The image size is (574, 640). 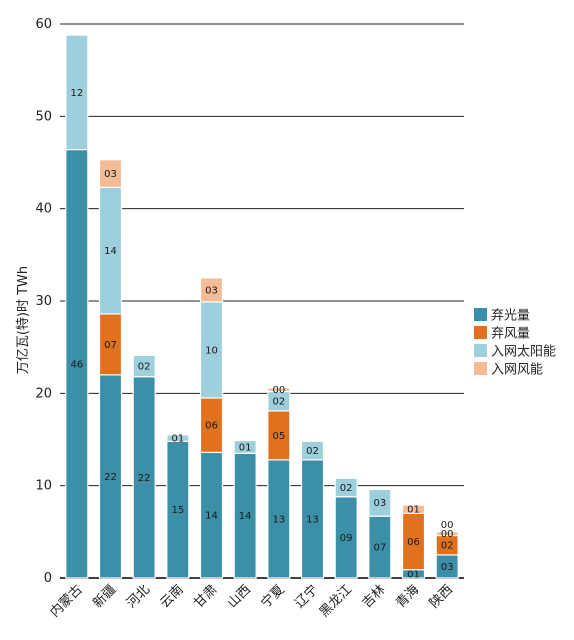 I want to click on category-label: 陕西, so click(x=441, y=596).